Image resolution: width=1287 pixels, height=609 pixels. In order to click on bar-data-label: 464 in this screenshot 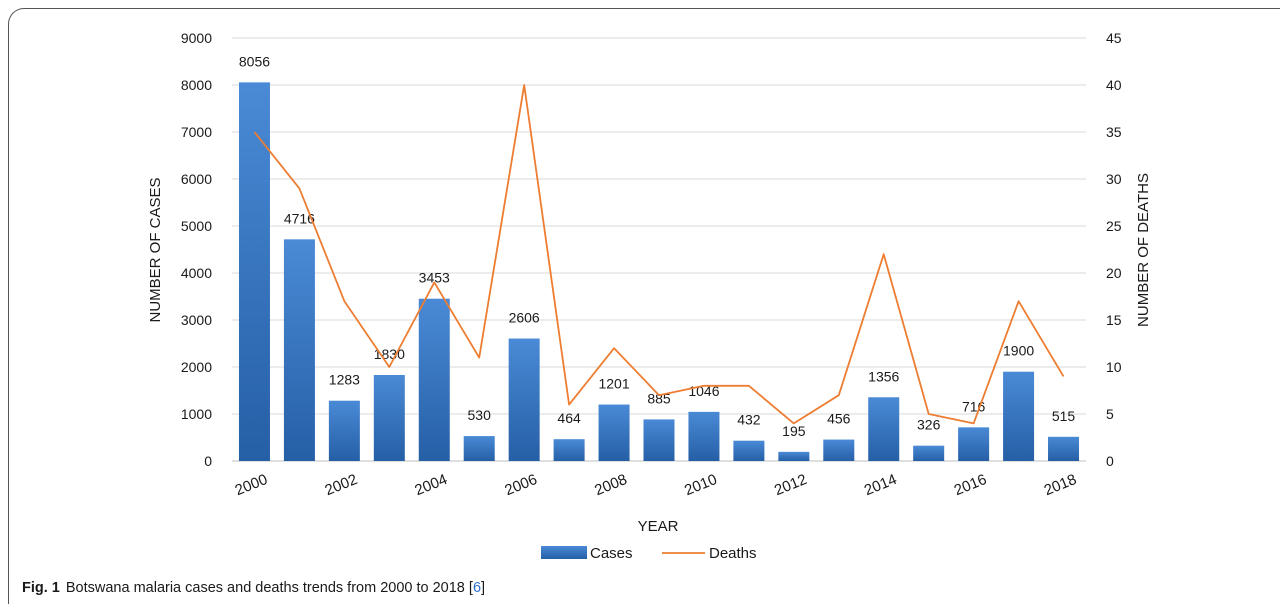, I will do `click(569, 418)`.